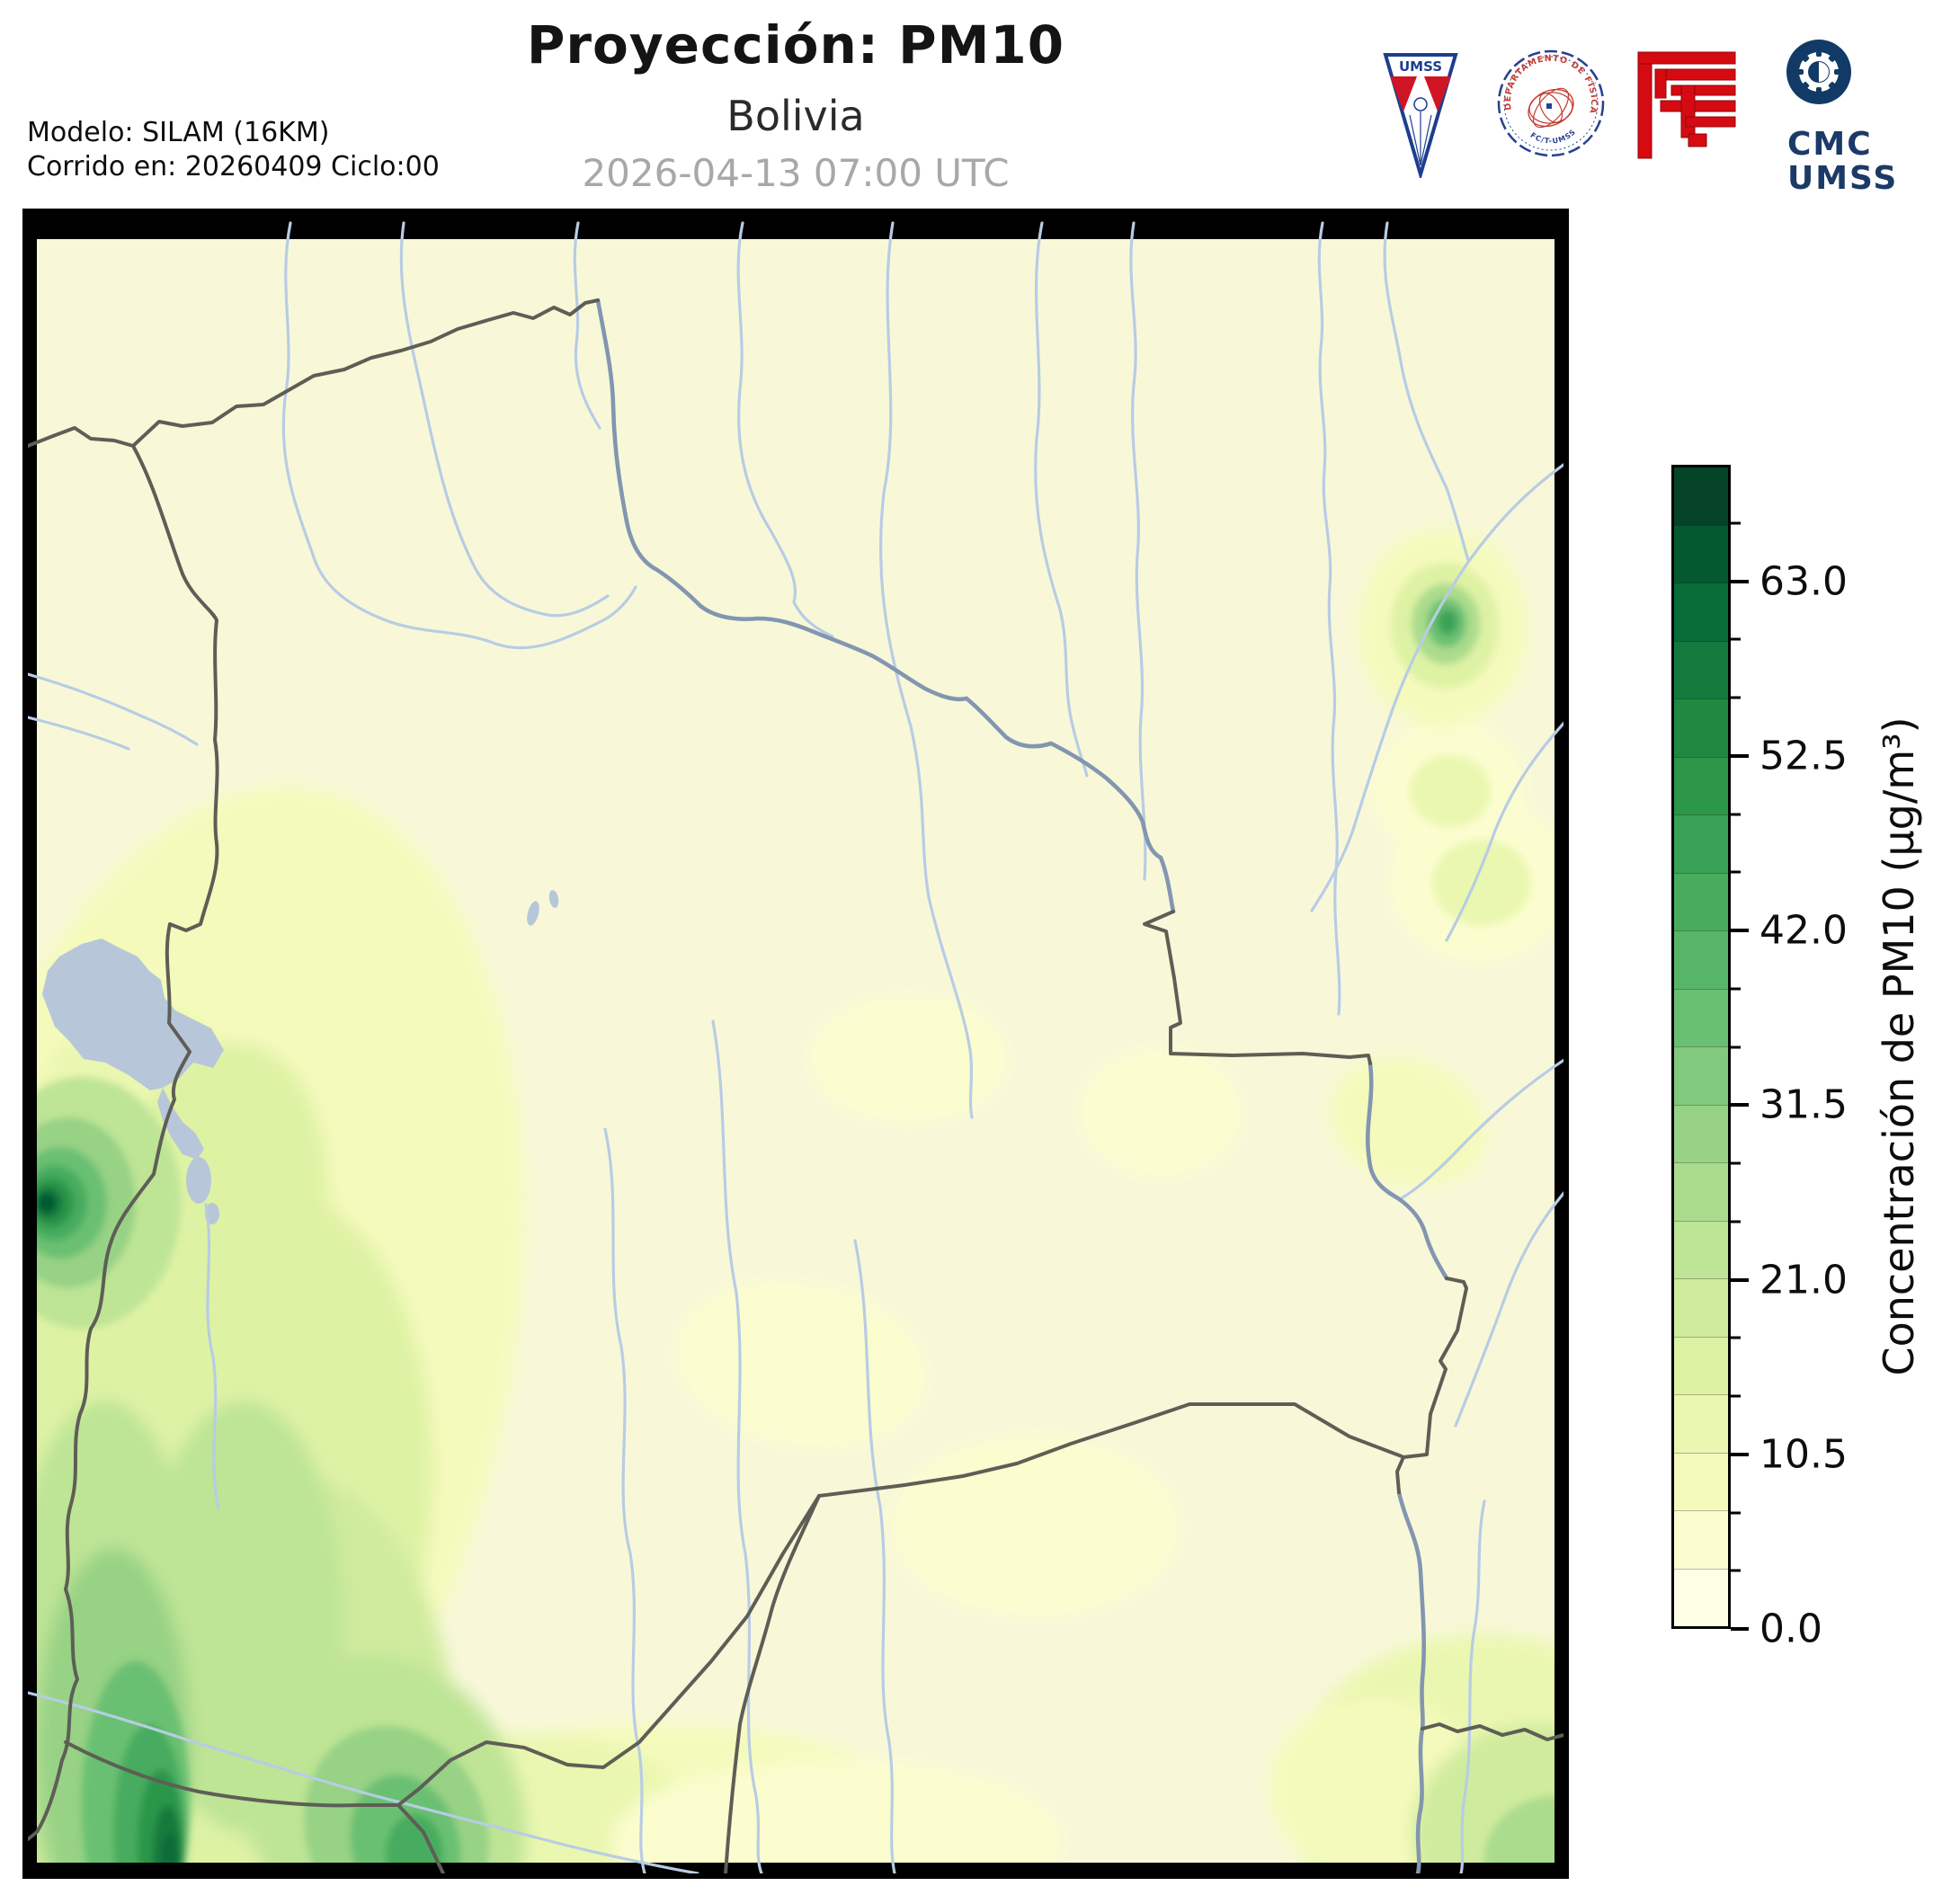 This screenshot has height=1904, width=1942. What do you see at coordinates (1803, 1104) in the screenshot?
I see `colorbar-tick-label: 31.5` at bounding box center [1803, 1104].